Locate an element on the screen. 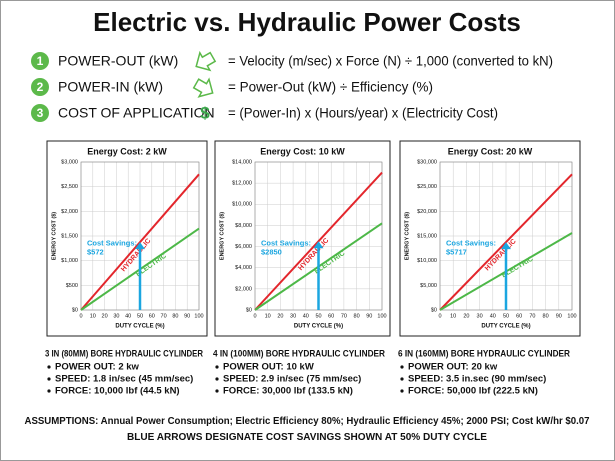 Image resolution: width=615 pixels, height=461 pixels. cylinder-spec: SPEED: 2.9 in/sec (75 mm/sec) is located at coordinates (292, 379).